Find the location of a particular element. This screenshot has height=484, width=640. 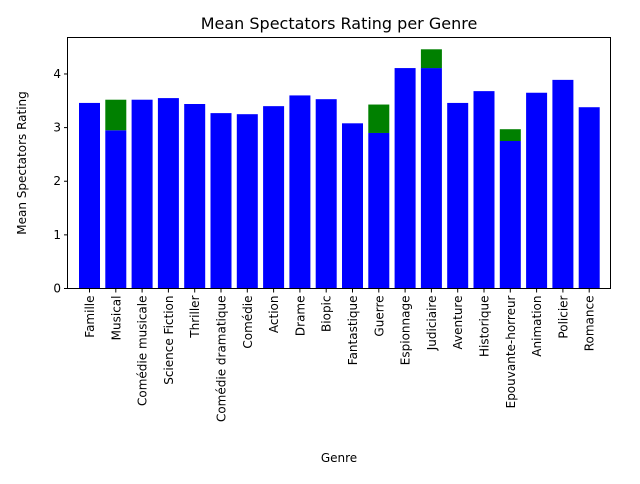

x-tick-label: Policier is located at coordinates (563, 316).